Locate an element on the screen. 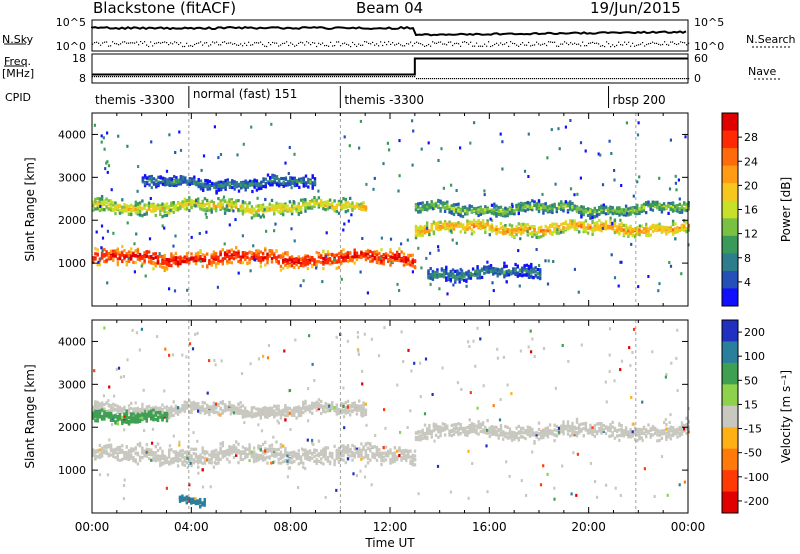 The width and height of the screenshot is (800, 554). colorbar-tick-label: 28 is located at coordinates (751, 137).